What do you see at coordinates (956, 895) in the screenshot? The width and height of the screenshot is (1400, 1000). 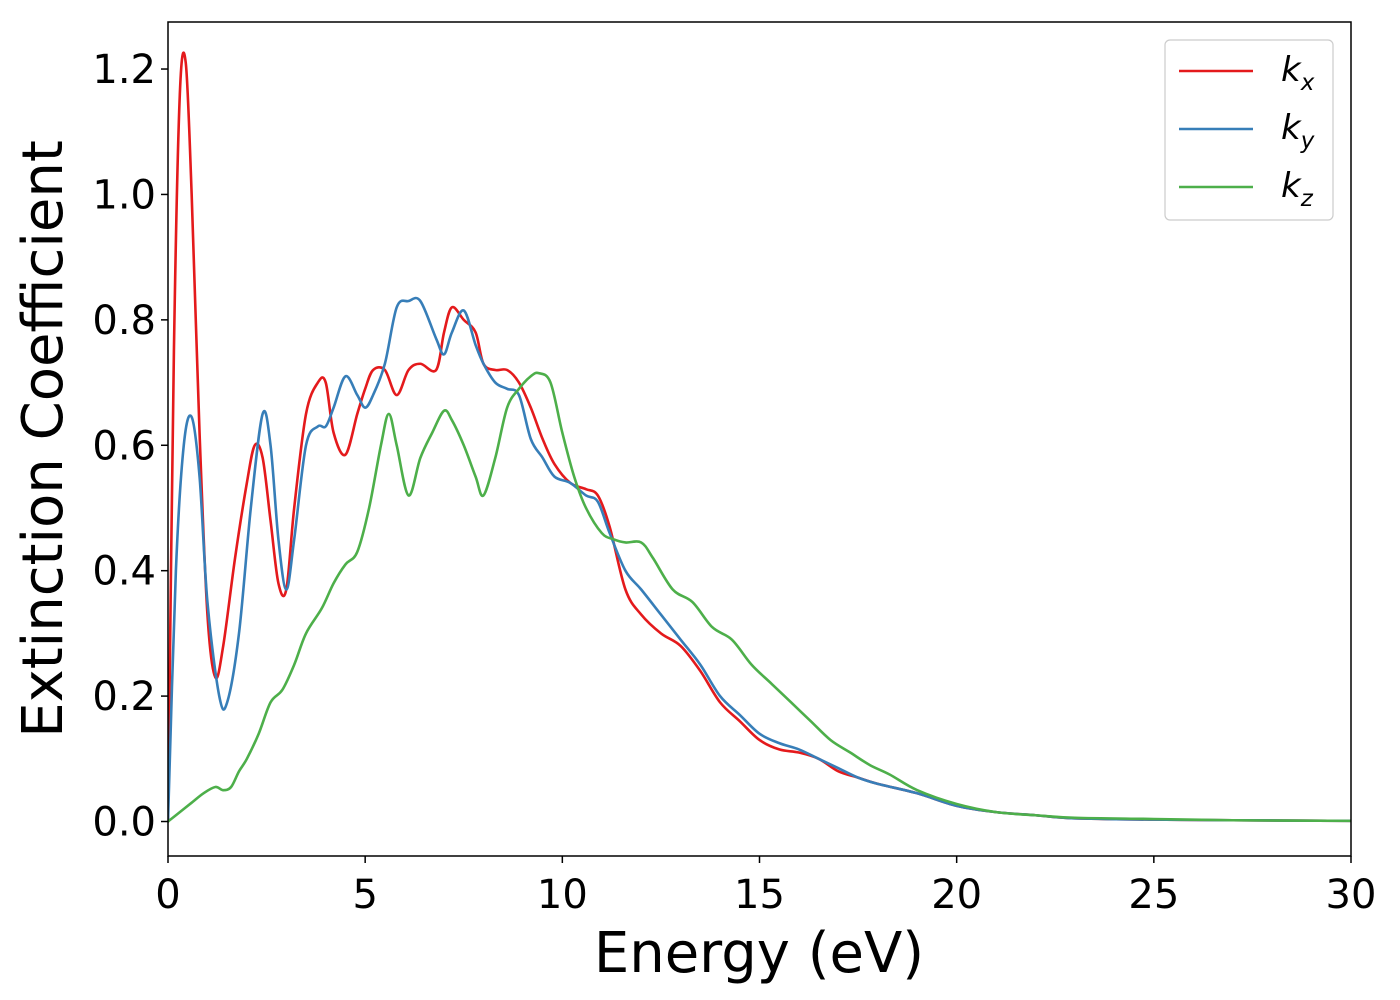 I see `x-tick-label: 20` at bounding box center [956, 895].